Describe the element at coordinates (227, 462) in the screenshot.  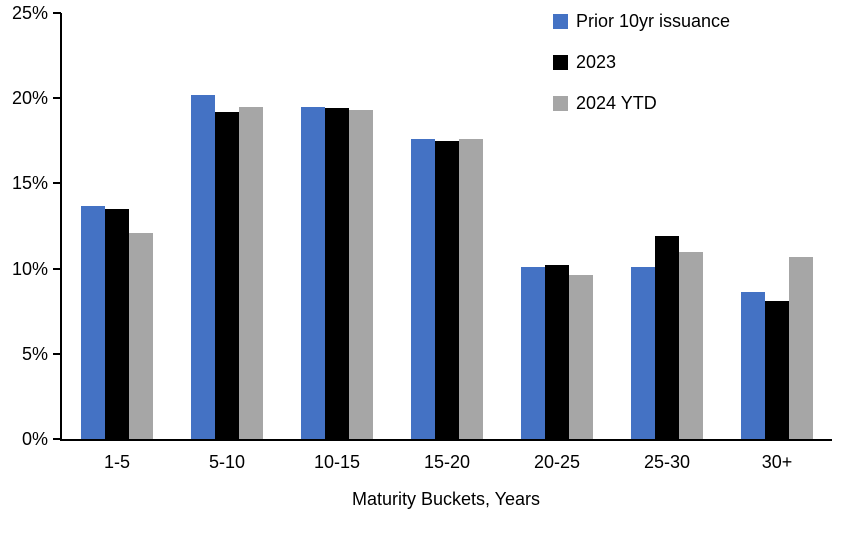
I see `x-axis-tick-label: 5-10` at that location.